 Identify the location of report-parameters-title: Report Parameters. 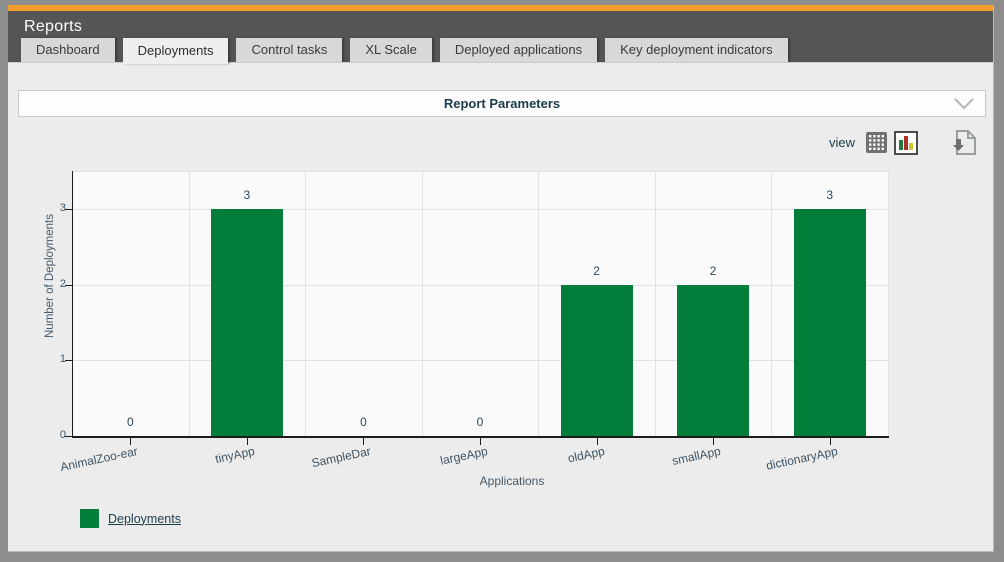
(502, 103).